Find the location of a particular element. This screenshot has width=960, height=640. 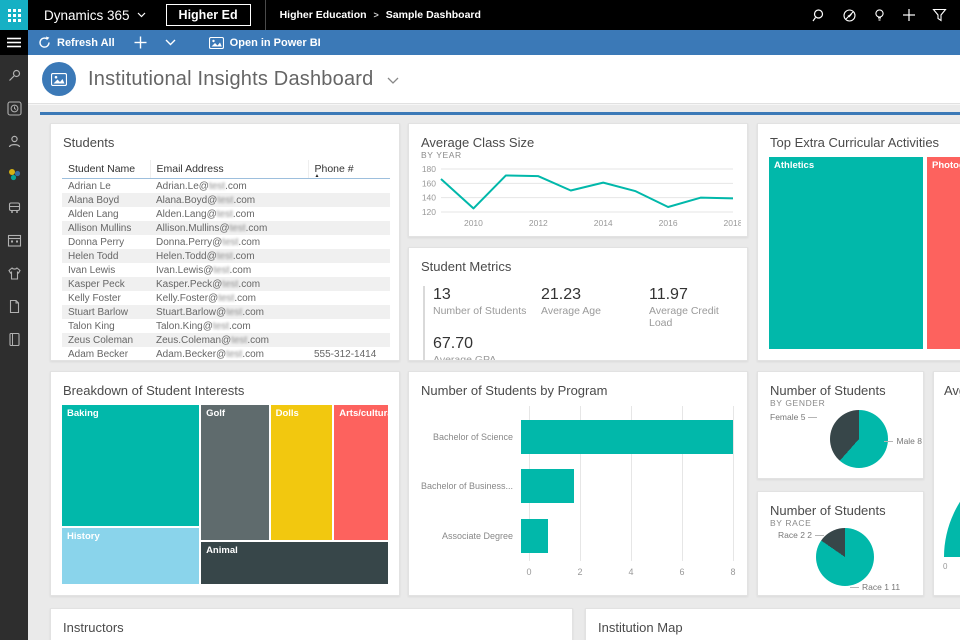

table-row: Allison Mullins Allison.Mullins@test.com is located at coordinates (226, 228).